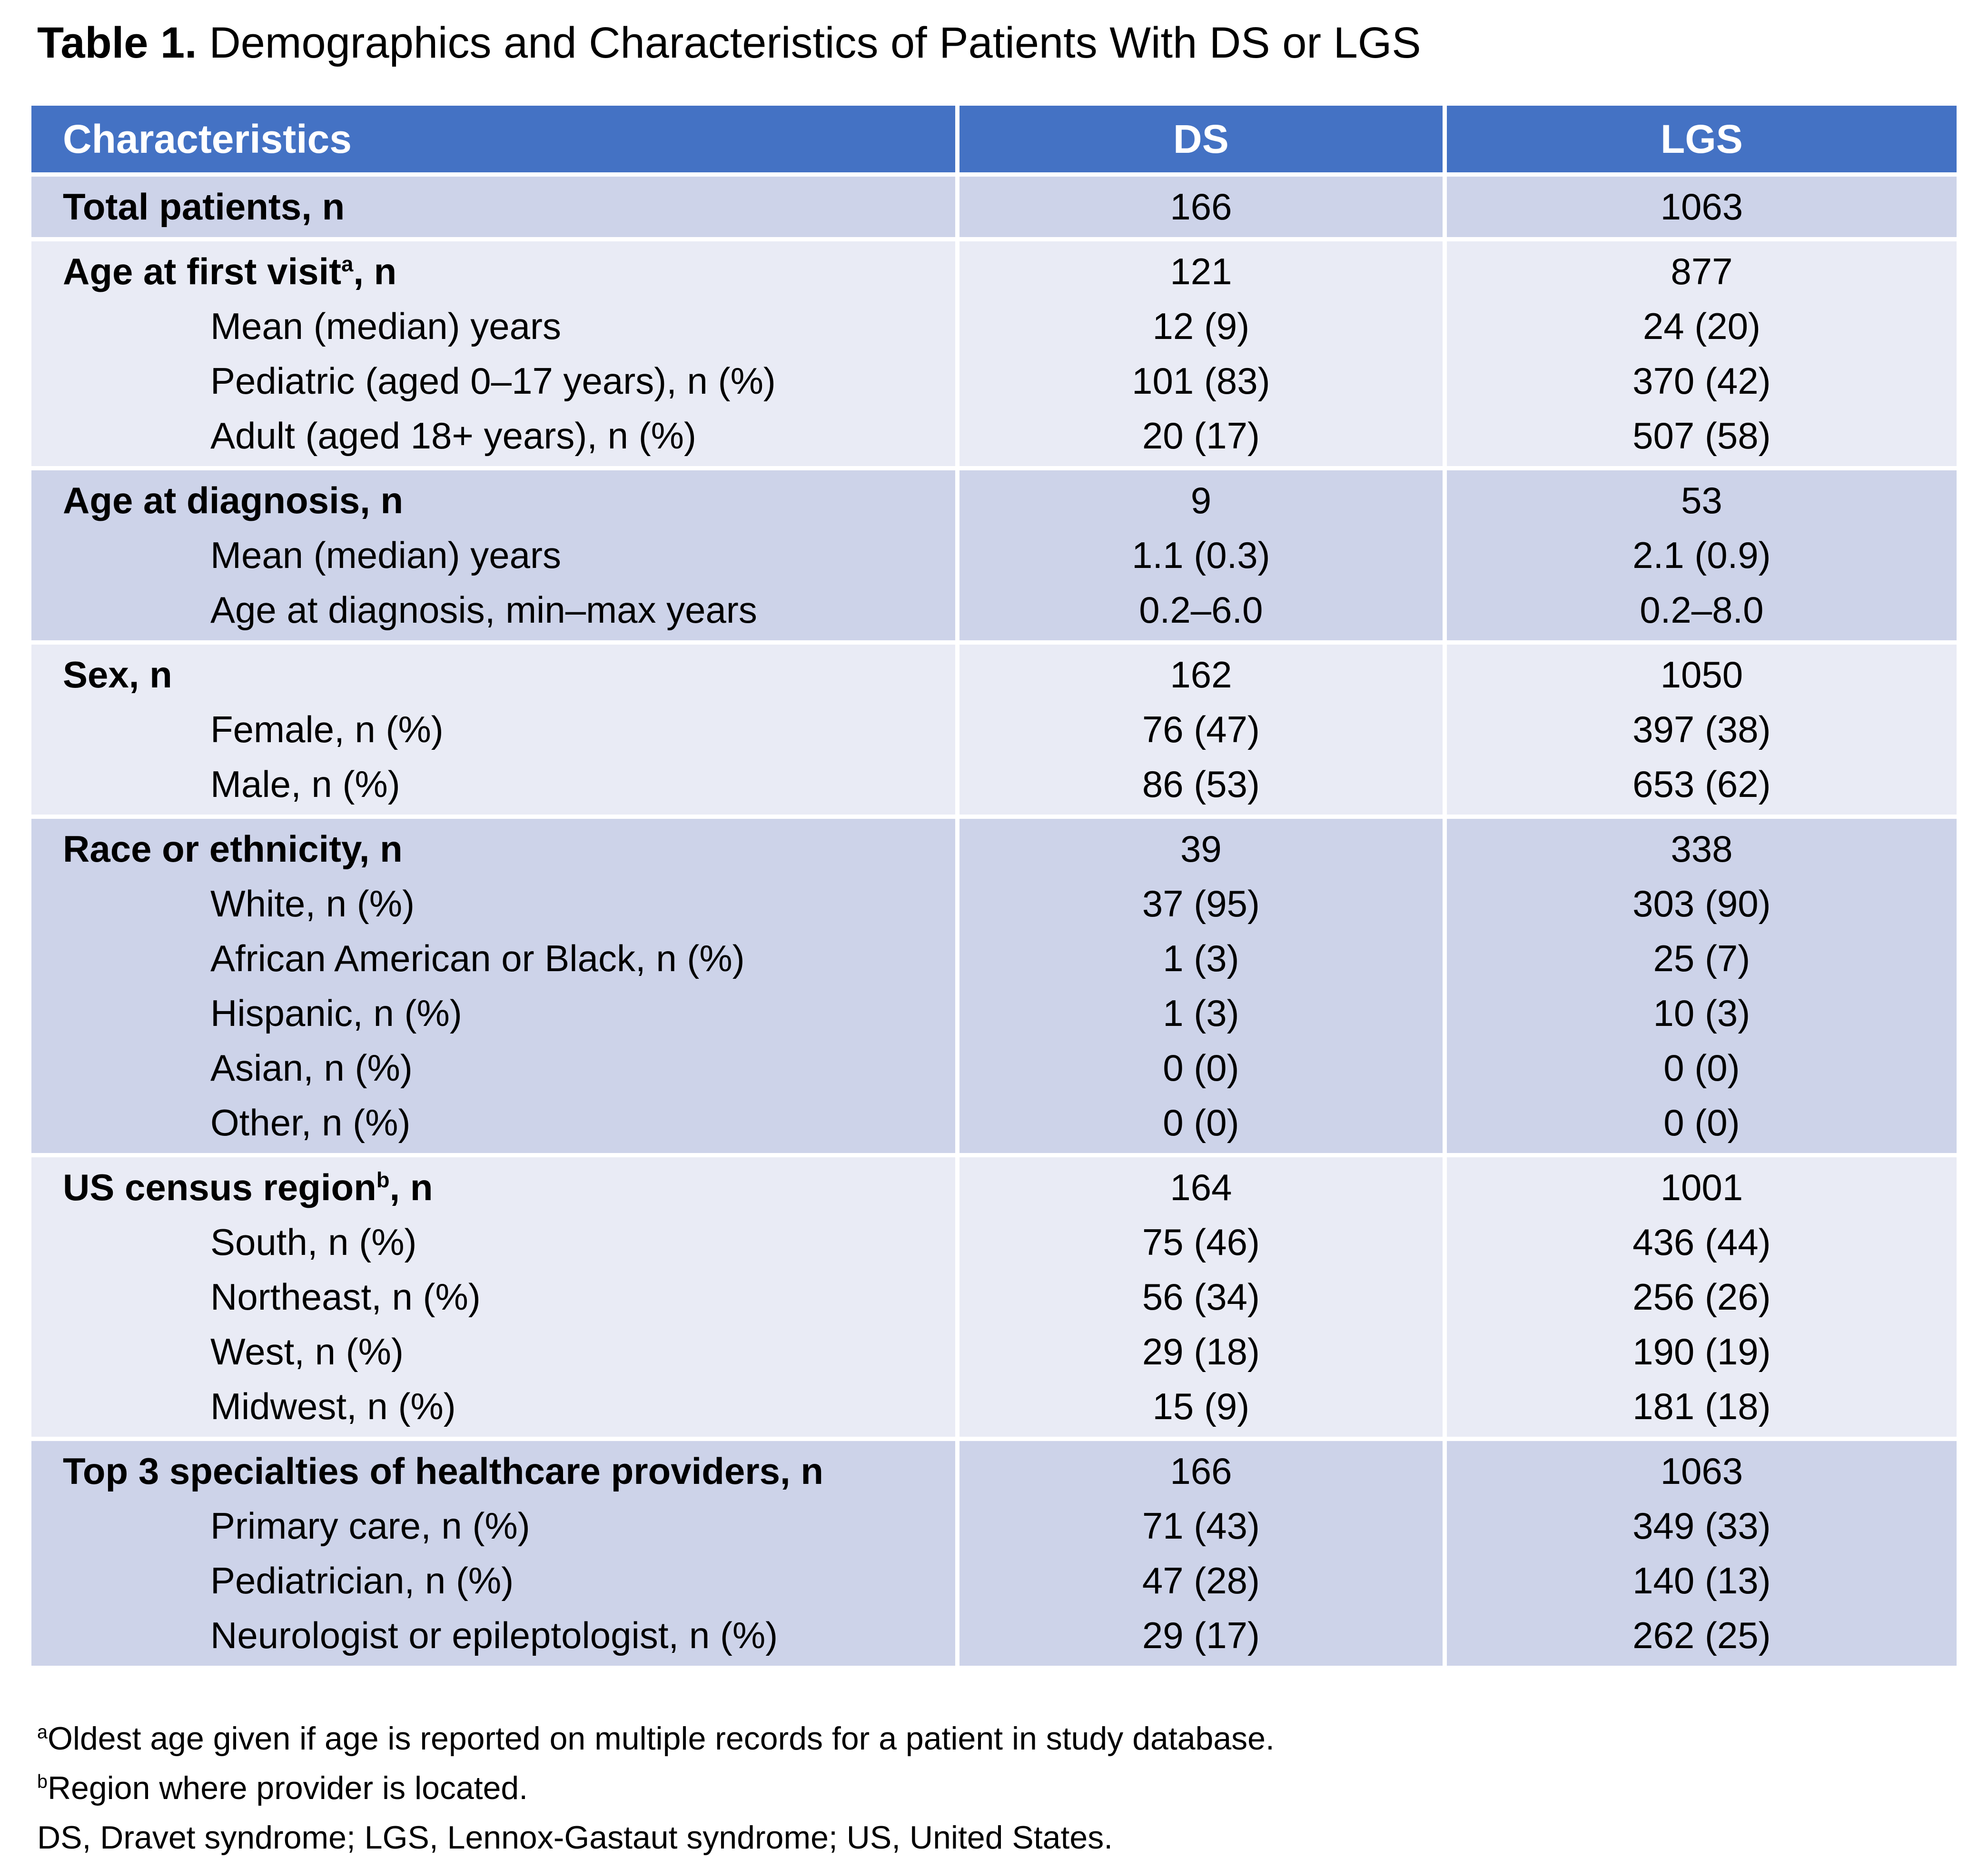  I want to click on column-header-lgs: LGS, so click(1702, 139).